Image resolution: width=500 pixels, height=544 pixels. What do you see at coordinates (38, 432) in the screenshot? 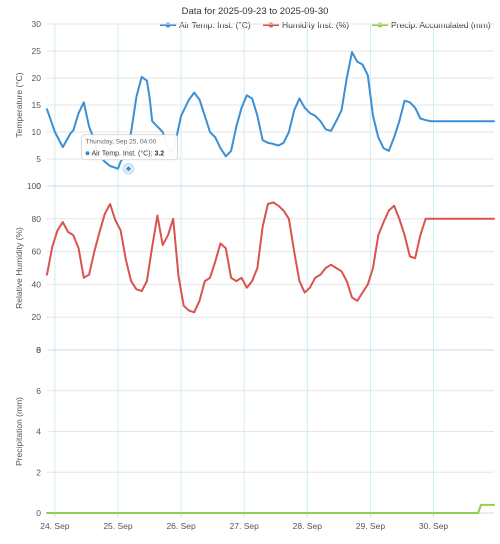
I see `y-tick-label: 4` at bounding box center [38, 432].